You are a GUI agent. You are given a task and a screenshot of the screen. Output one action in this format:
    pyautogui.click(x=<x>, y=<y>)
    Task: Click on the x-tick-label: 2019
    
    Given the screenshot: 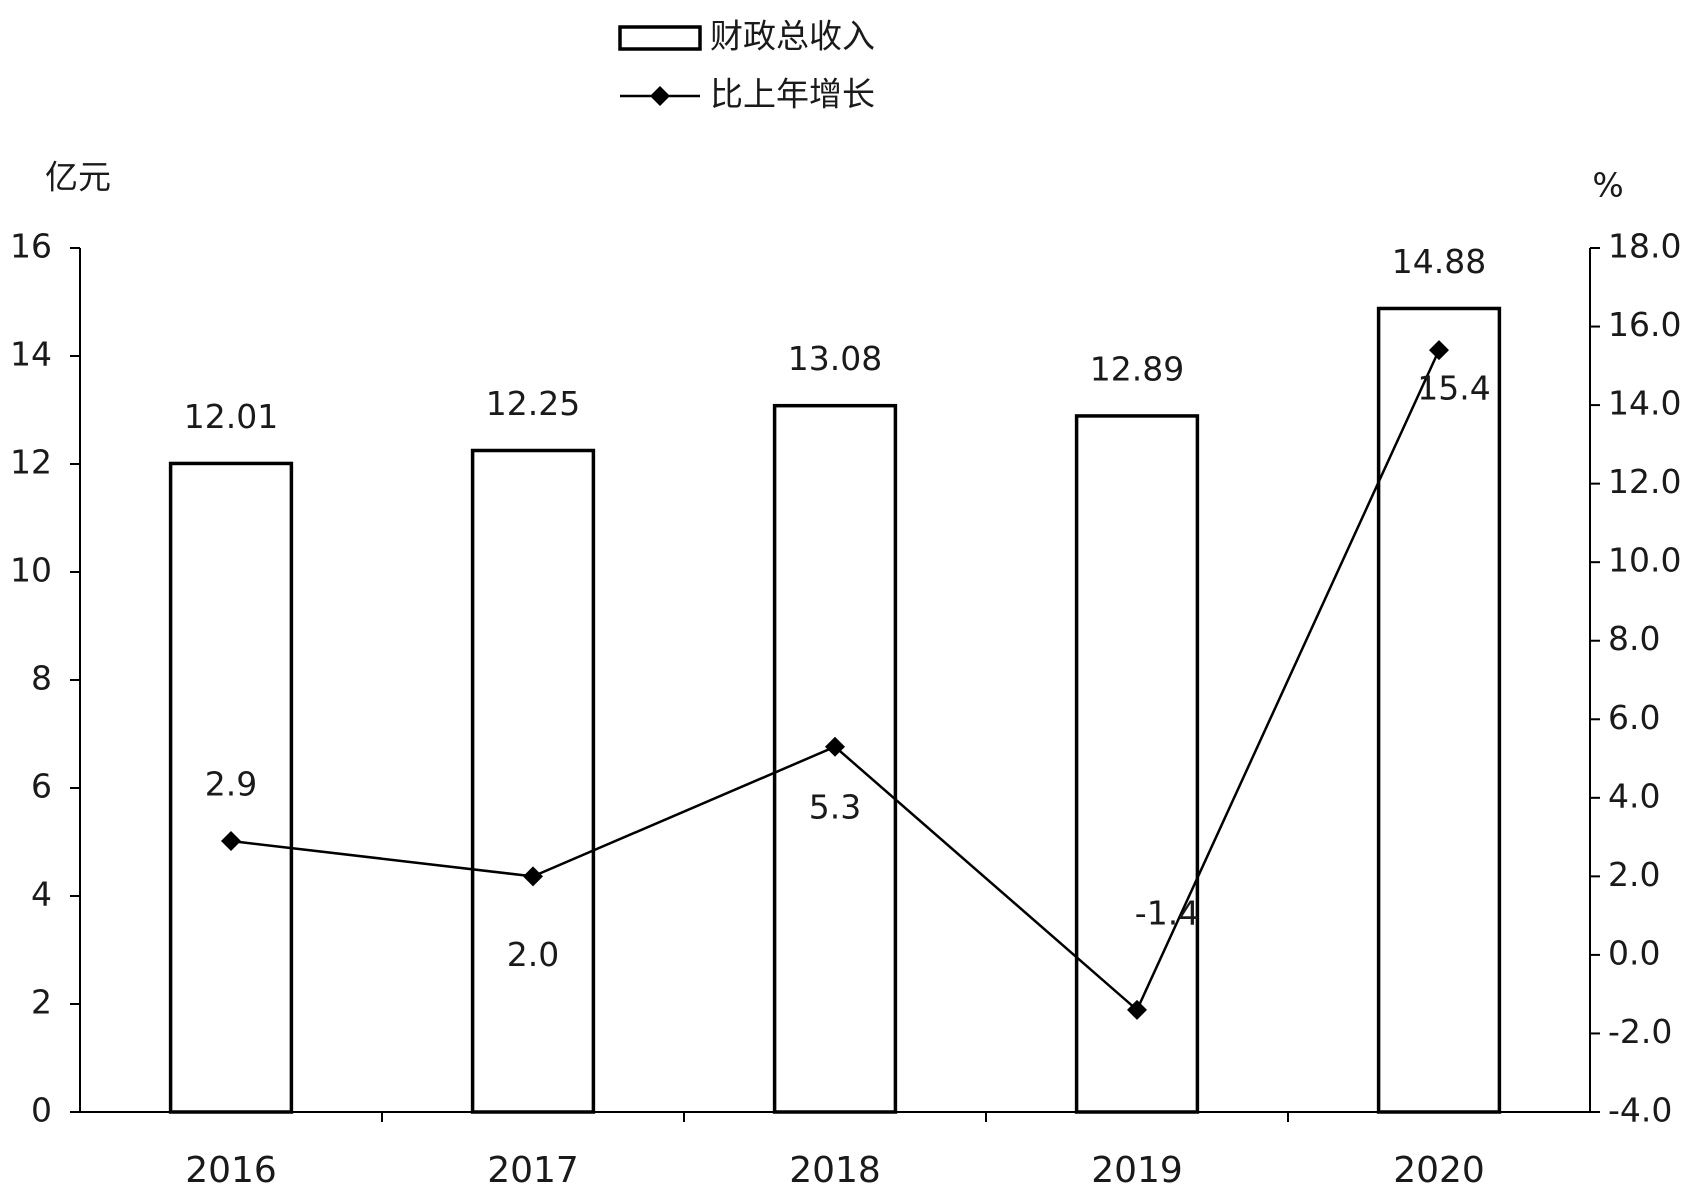 What is the action you would take?
    pyautogui.click(x=1137, y=1170)
    